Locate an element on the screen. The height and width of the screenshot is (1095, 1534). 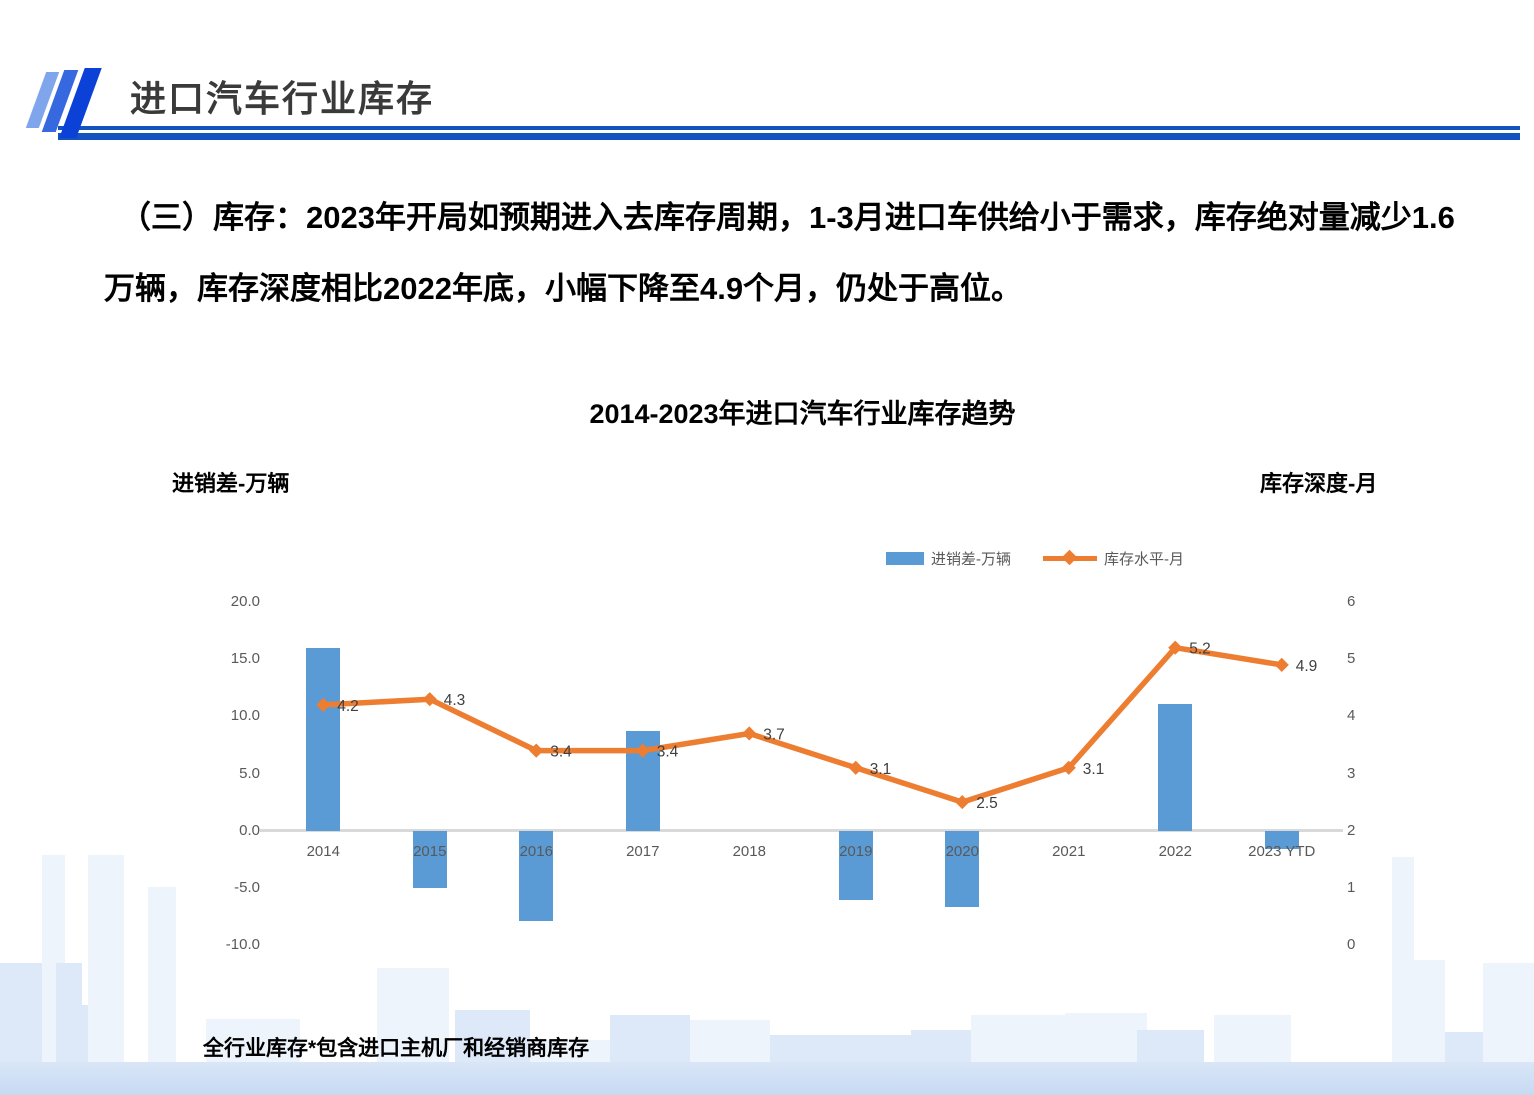
y-axis-left-tick: 5.0 is located at coordinates (249, 773).